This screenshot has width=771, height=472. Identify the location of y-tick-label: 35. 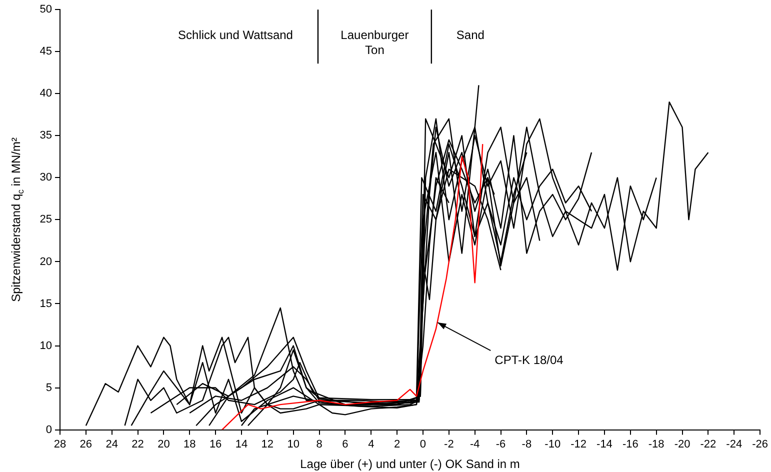
(46, 136).